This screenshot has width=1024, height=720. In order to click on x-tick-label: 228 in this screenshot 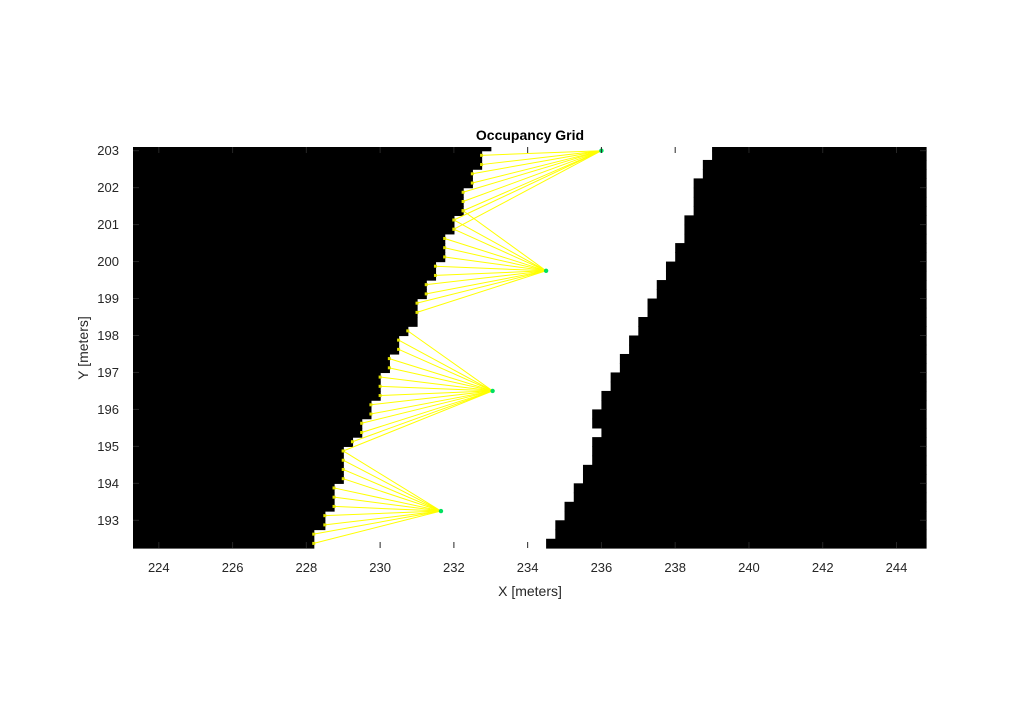, I will do `click(306, 567)`.